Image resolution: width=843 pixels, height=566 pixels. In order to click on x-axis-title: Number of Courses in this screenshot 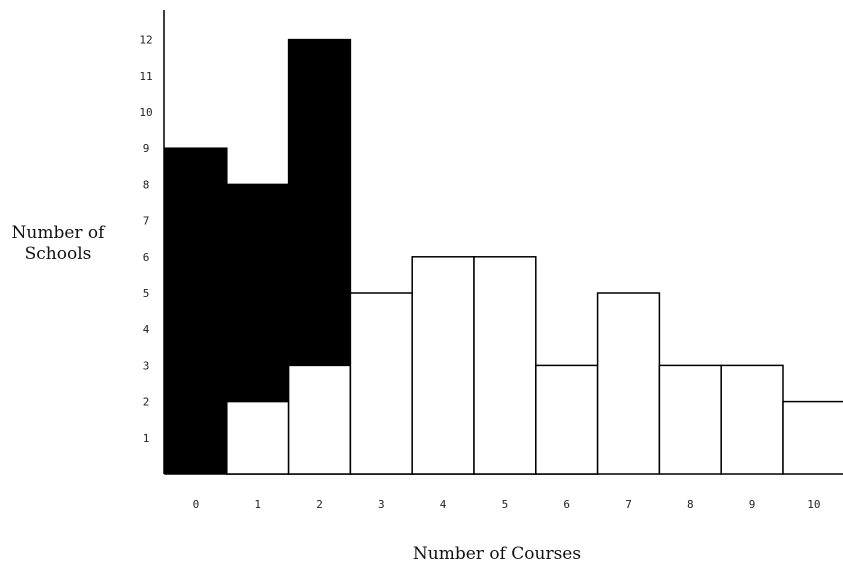, I will do `click(497, 554)`.